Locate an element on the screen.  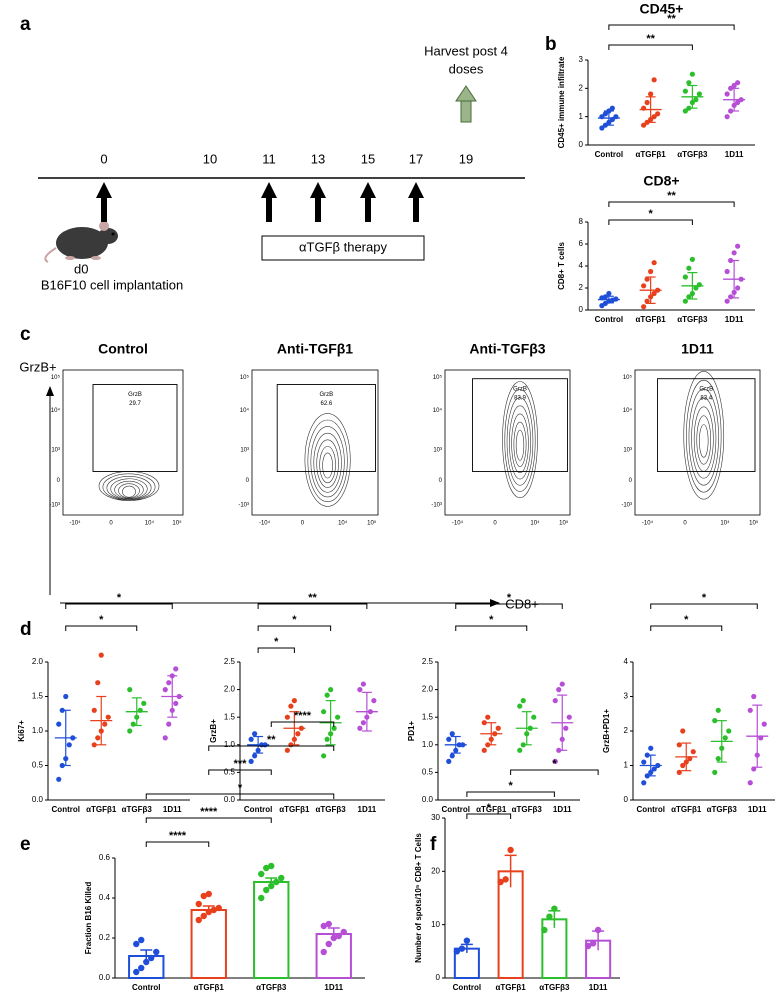
gate-value: 29.7 is located at coordinates (135, 404).